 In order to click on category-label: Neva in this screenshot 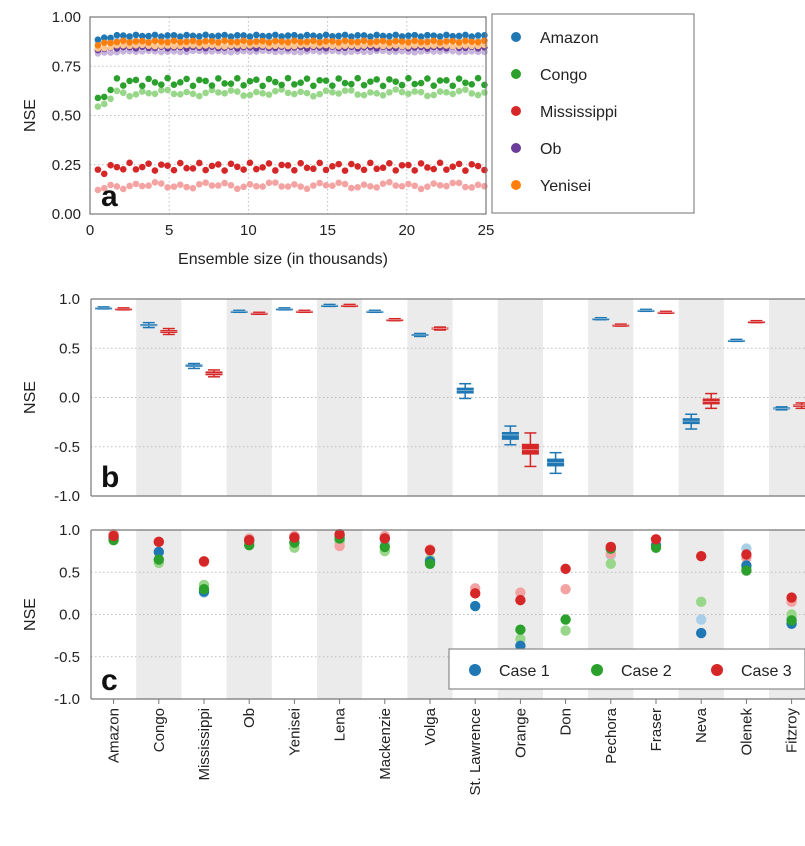, I will do `click(701, 725)`.